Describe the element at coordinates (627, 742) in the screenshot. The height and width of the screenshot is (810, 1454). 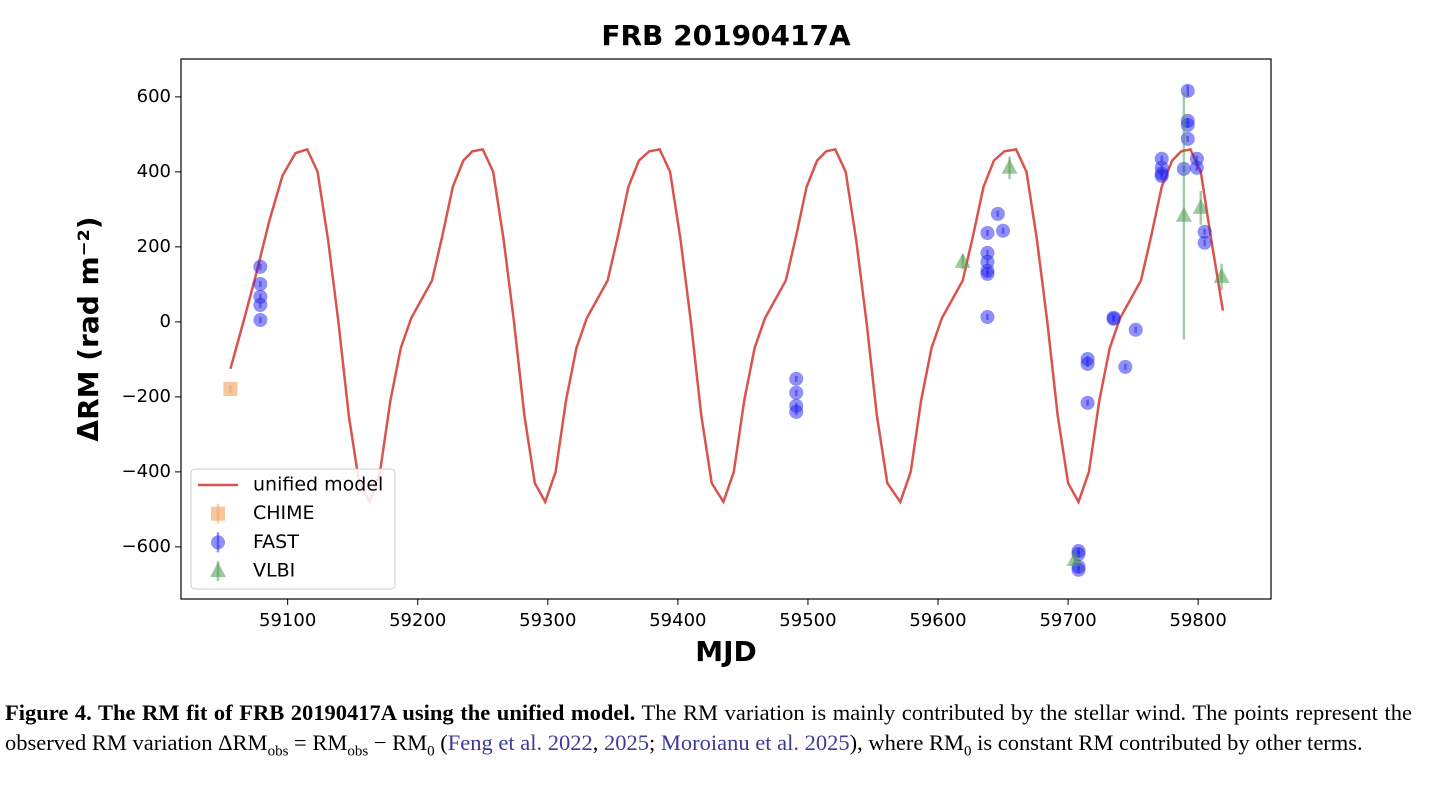
I see `citation-link: 2025` at that location.